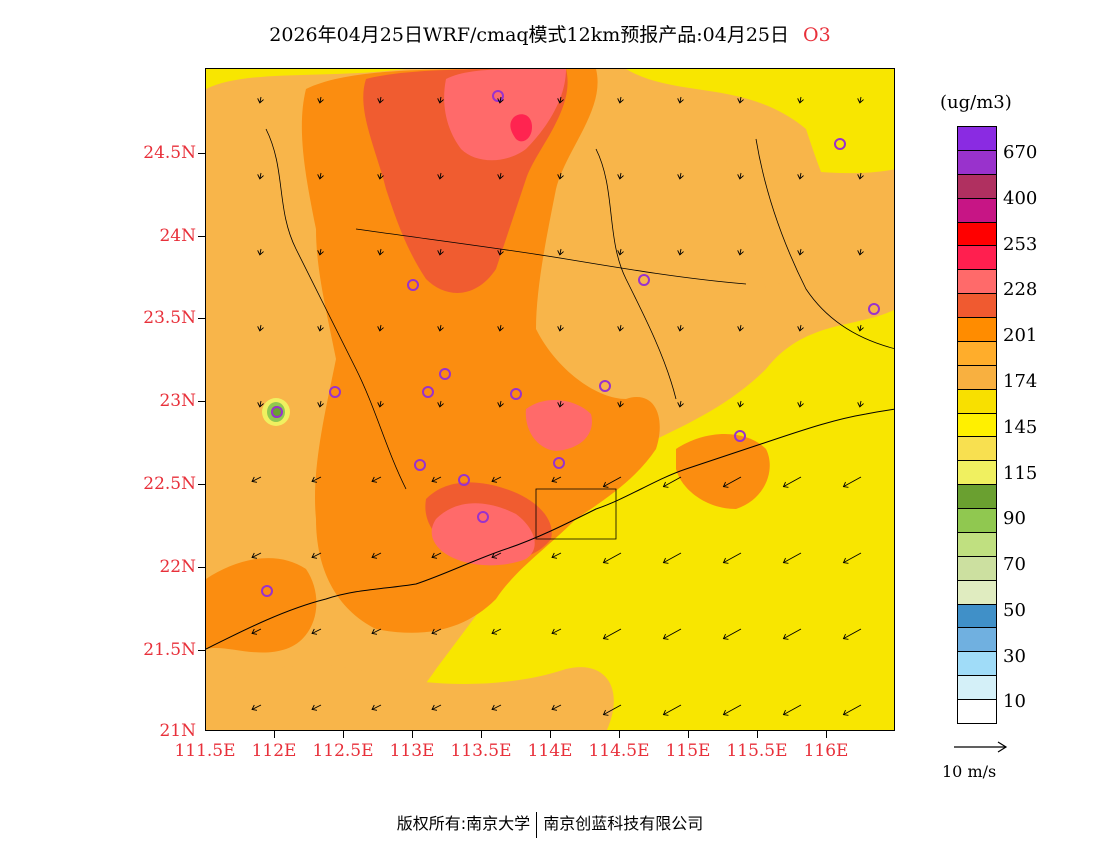 Image resolution: width=1100 pixels, height=850 pixels. I want to click on color-legend, so click(977, 425).